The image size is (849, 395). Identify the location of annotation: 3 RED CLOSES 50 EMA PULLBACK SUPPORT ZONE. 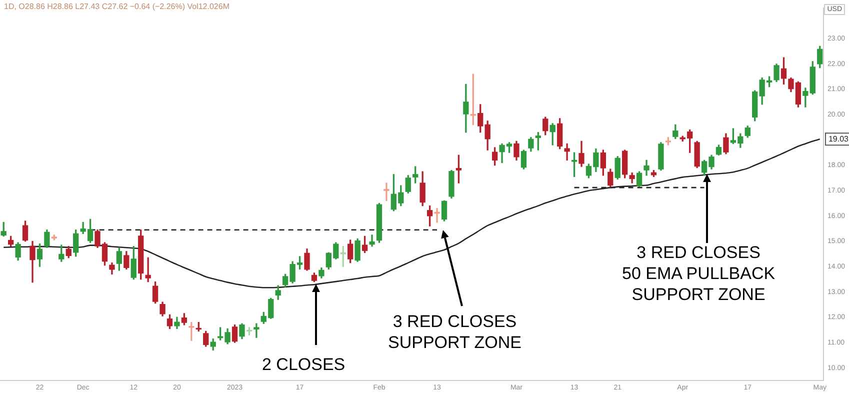
(699, 273).